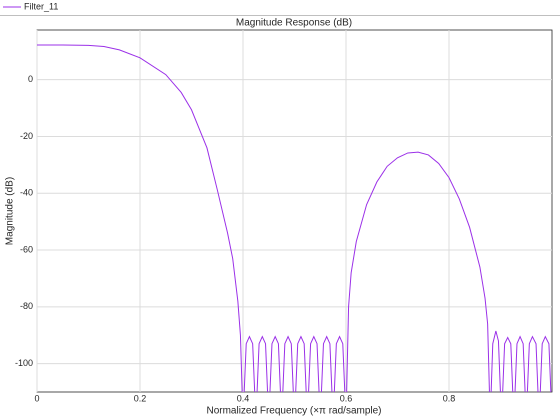 The height and width of the screenshot is (420, 560). Describe the element at coordinates (10, 211) in the screenshot. I see `y-axis-label: Magnitude (dB)` at that location.